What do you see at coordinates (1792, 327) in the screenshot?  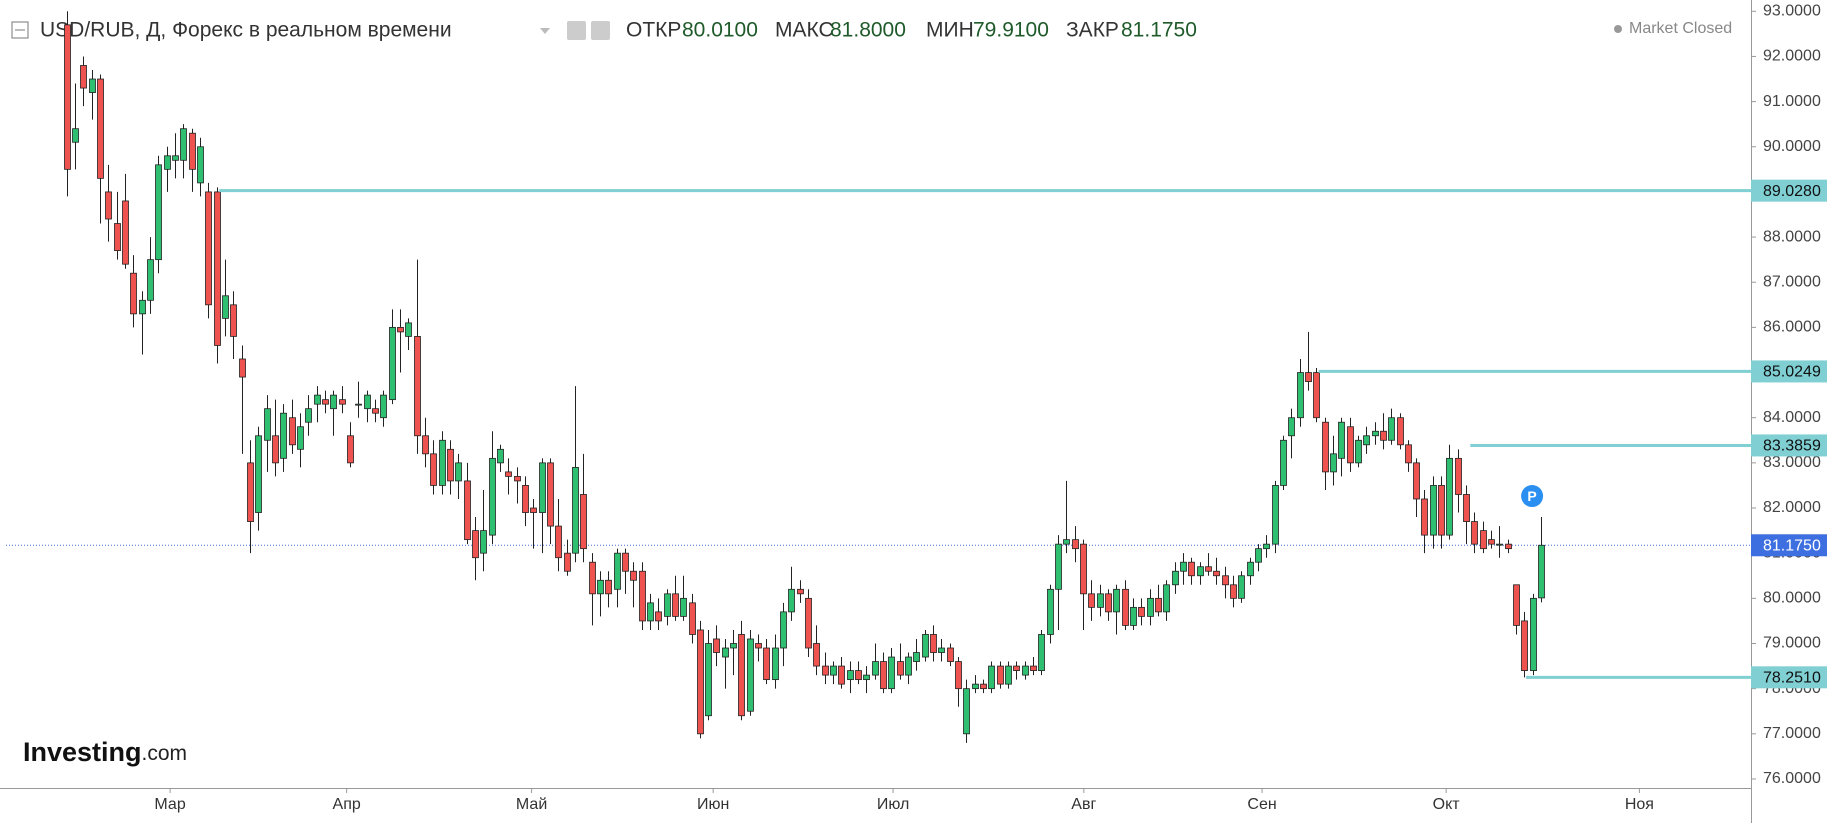 I see `y-tick-label: 86.0000` at bounding box center [1792, 327].